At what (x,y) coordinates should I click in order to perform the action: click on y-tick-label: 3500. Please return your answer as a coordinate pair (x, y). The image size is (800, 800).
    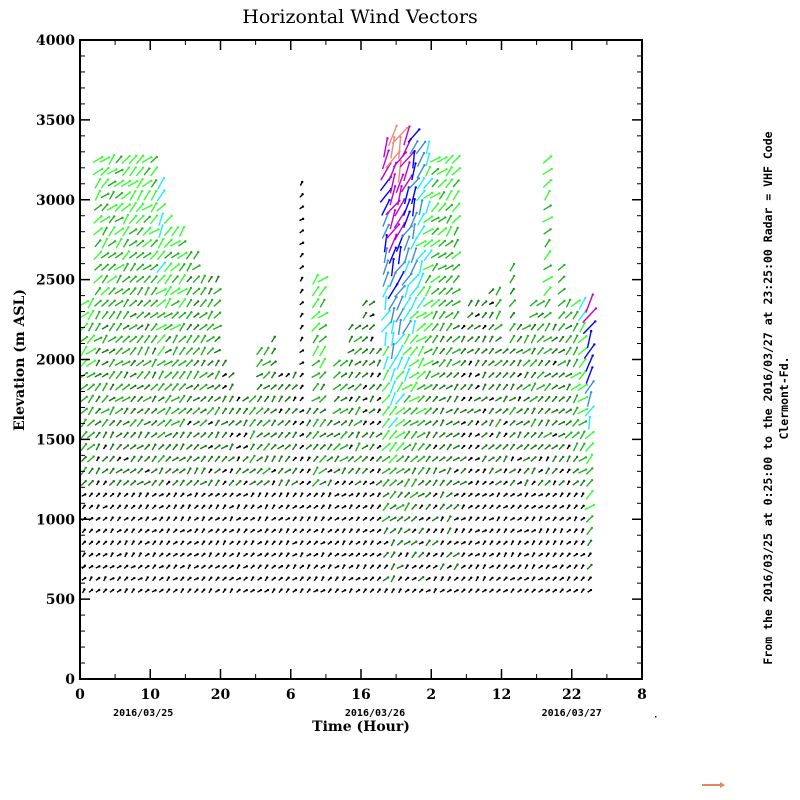
    Looking at the image, I should click on (55, 121).